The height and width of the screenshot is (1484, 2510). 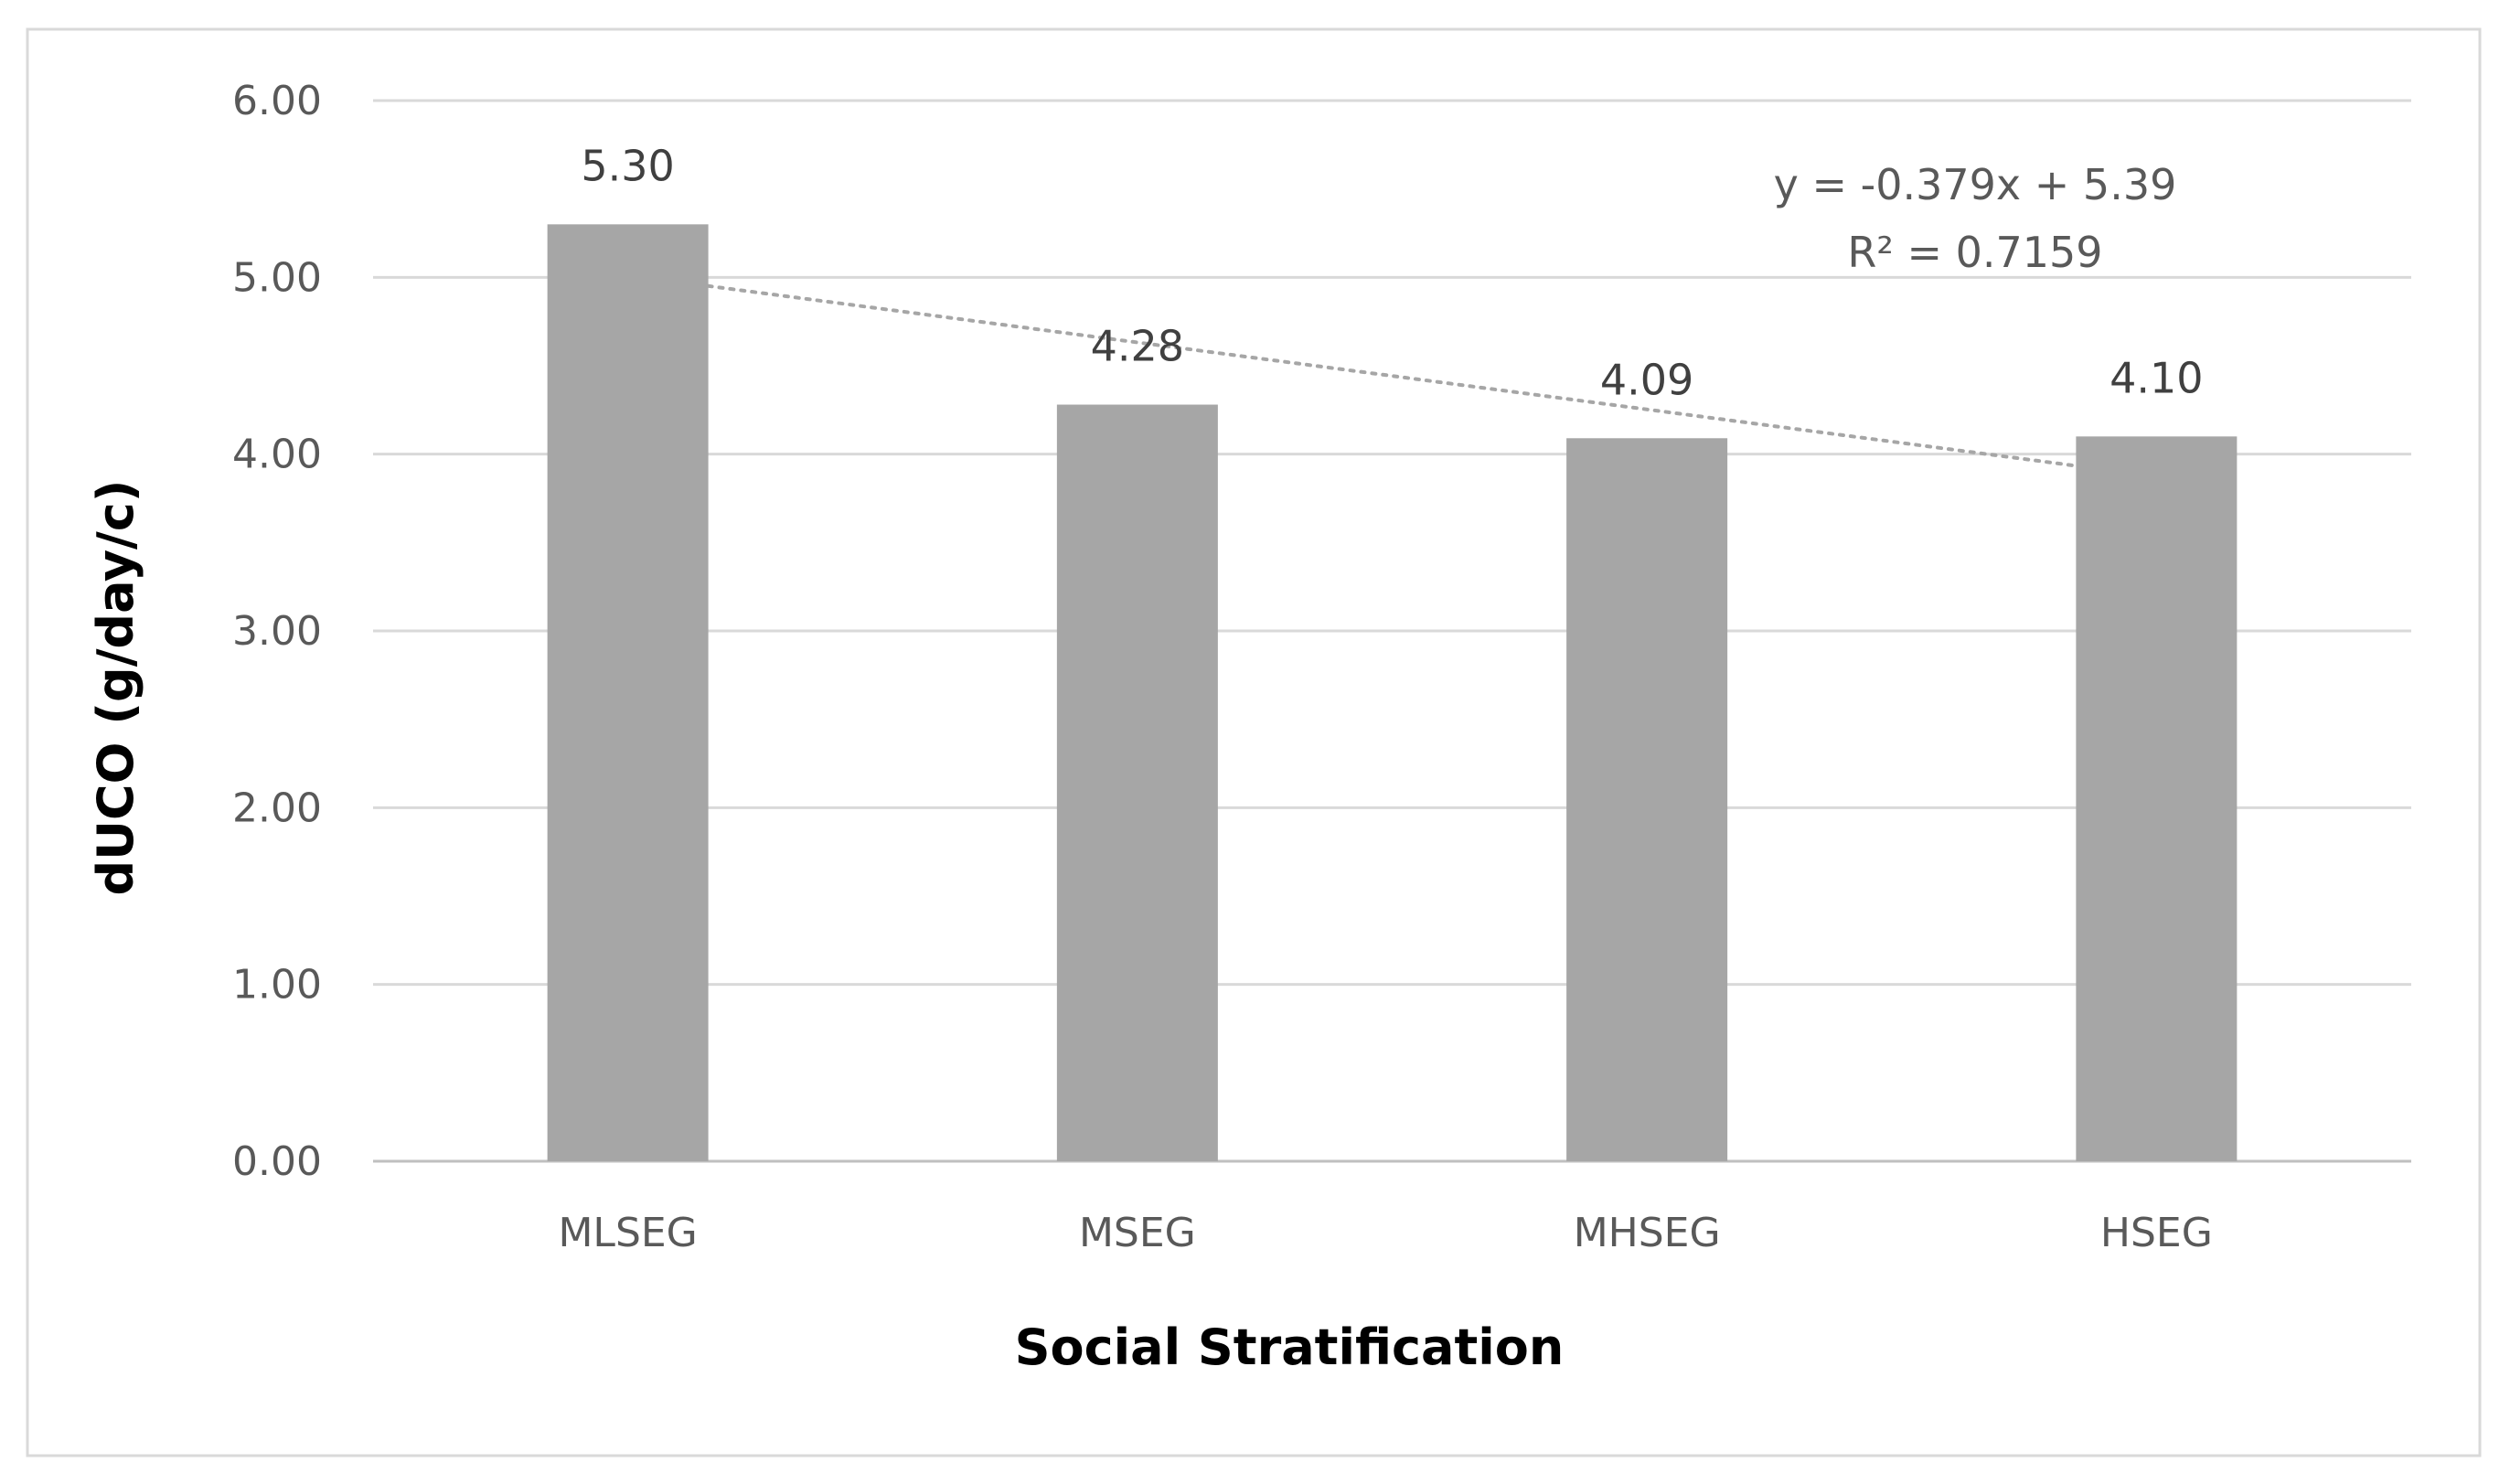 What do you see at coordinates (627, 1233) in the screenshot?
I see `x-tick-label: MLSEG` at bounding box center [627, 1233].